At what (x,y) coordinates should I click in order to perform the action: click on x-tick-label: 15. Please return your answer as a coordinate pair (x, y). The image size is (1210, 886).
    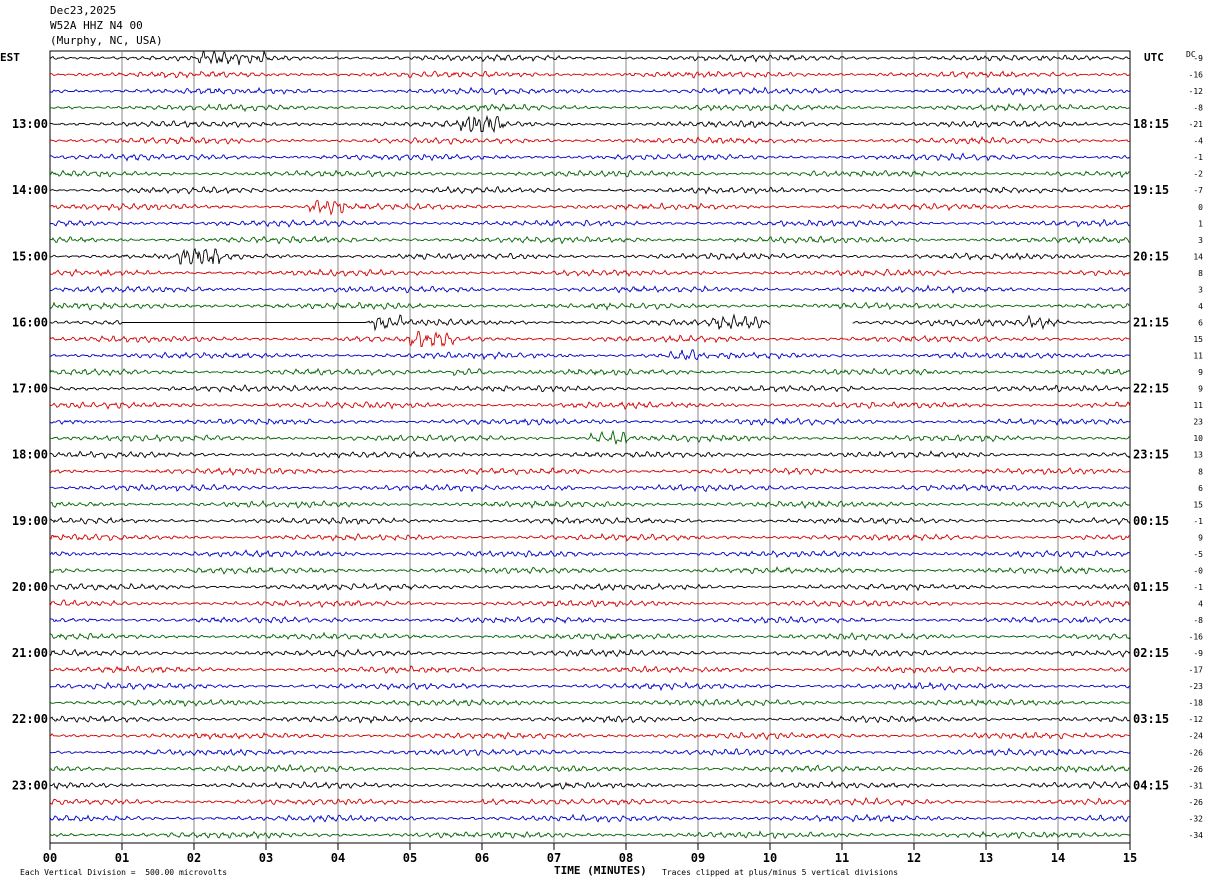
    Looking at the image, I should click on (1130, 858).